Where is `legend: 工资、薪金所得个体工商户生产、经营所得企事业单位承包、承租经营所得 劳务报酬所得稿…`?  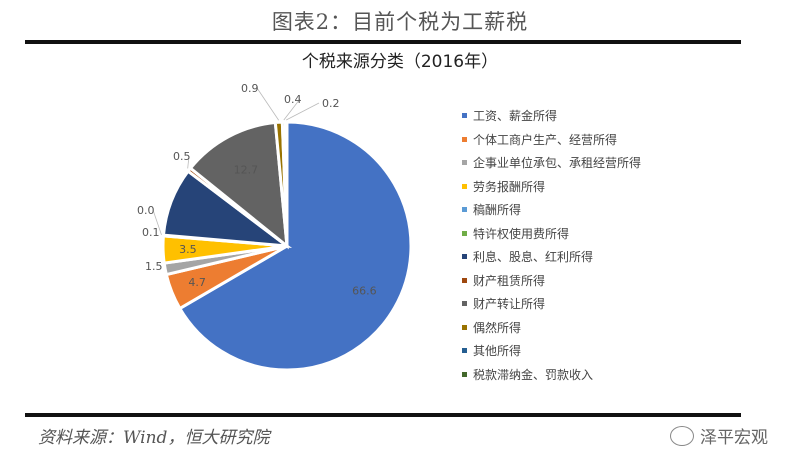
legend: 工资、薪金所得个体工商户生产、经营所得企事业单位承包、承租经营所得 劳务报酬所得稿… is located at coordinates (551, 245).